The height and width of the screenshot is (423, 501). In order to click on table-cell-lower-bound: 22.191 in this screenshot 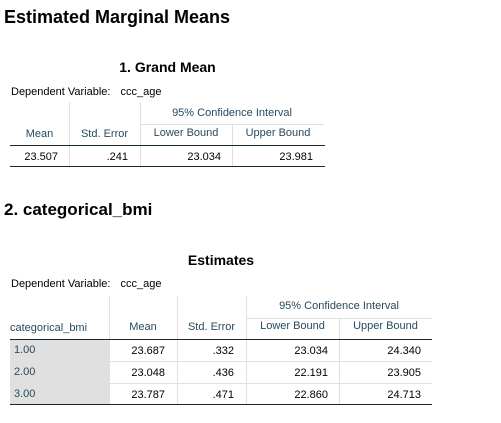, I will do `click(311, 373)`.